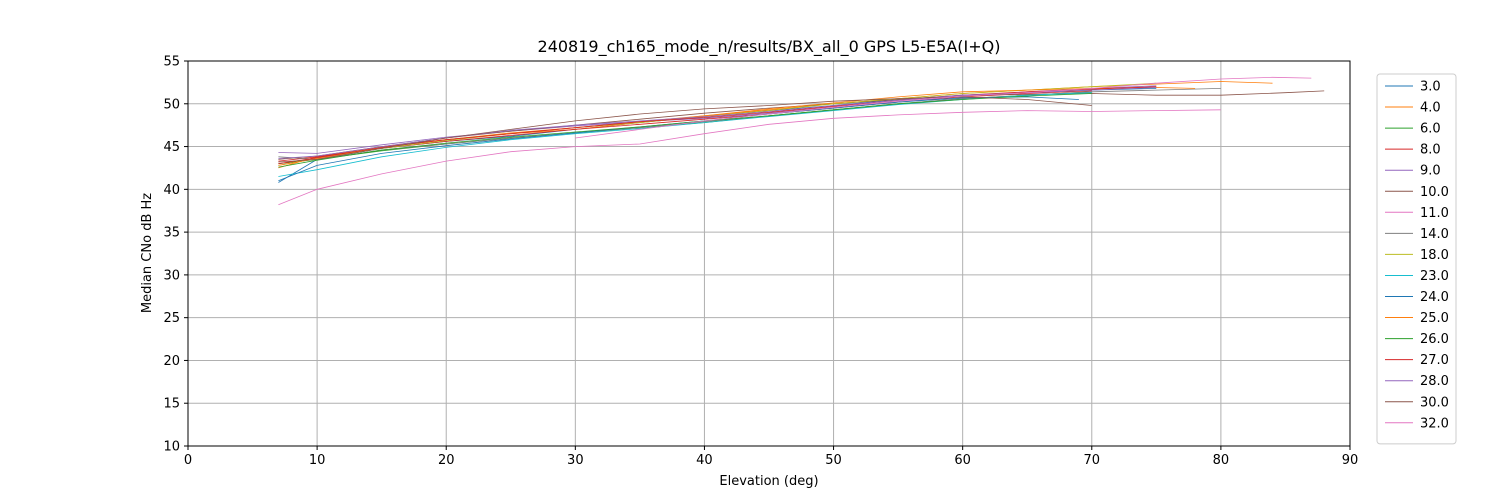  What do you see at coordinates (1430, 171) in the screenshot?
I see `legend-label: 9.0` at bounding box center [1430, 171].